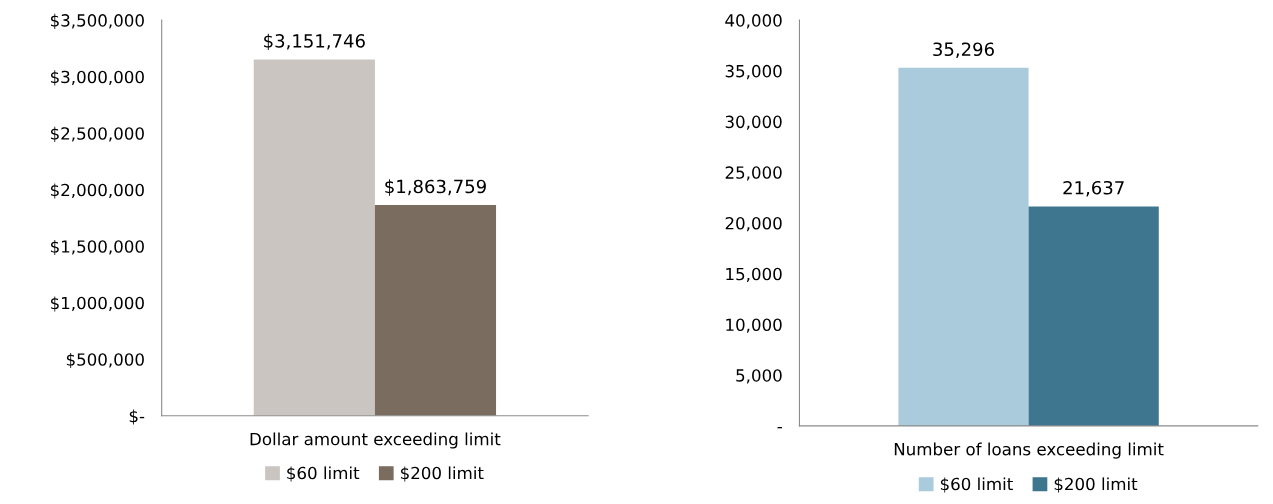 This screenshot has height=504, width=1273. What do you see at coordinates (754, 325) in the screenshot?
I see `y-tick-label: 10,000` at bounding box center [754, 325].